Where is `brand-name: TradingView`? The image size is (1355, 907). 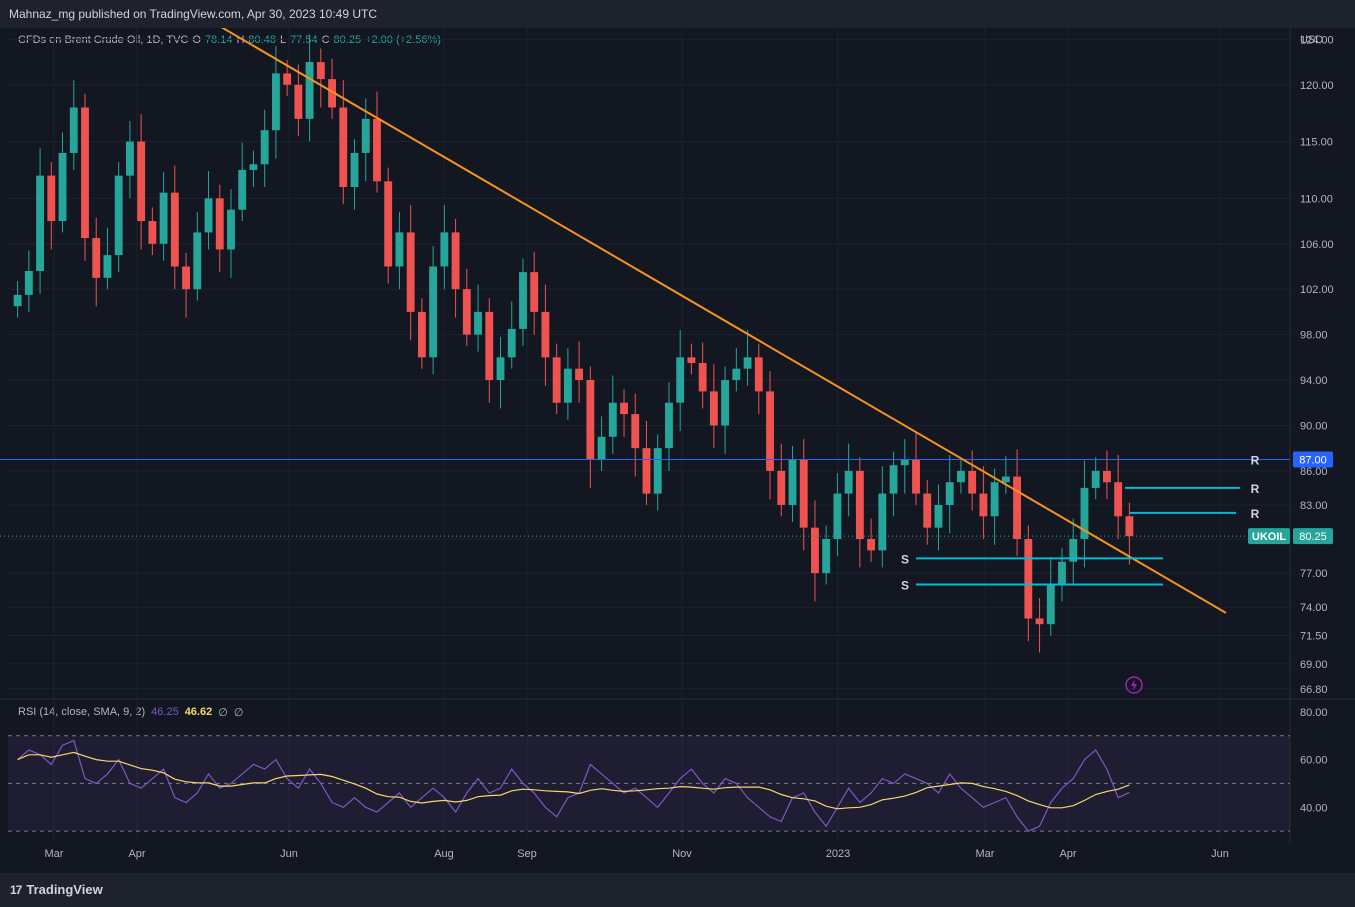
brand-name: TradingView is located at coordinates (64, 889).